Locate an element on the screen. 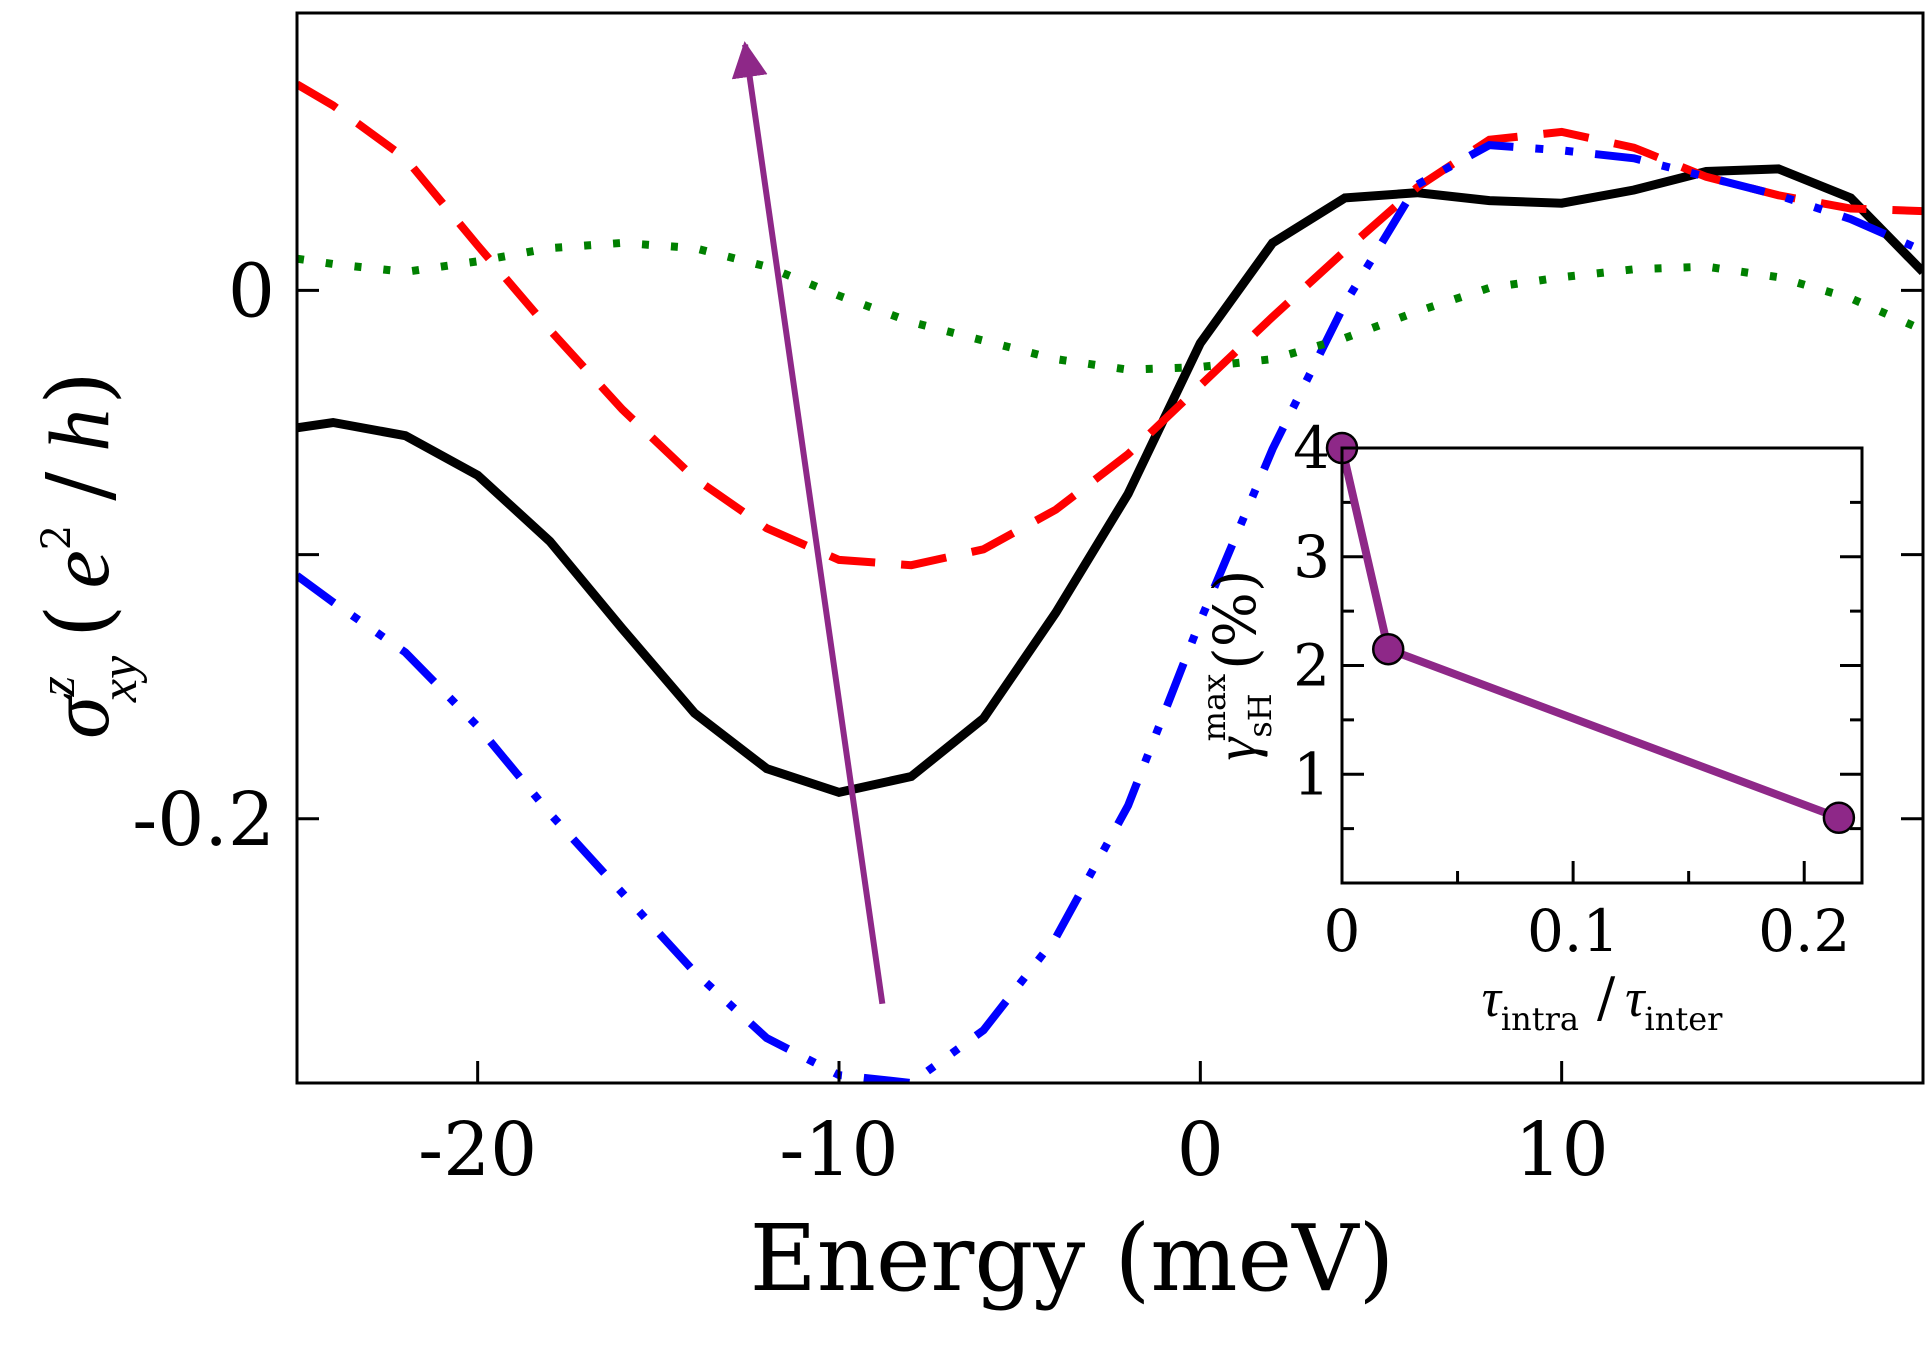 This screenshot has width=1925, height=1360. series-line-dotted is located at coordinates (1110, 306).